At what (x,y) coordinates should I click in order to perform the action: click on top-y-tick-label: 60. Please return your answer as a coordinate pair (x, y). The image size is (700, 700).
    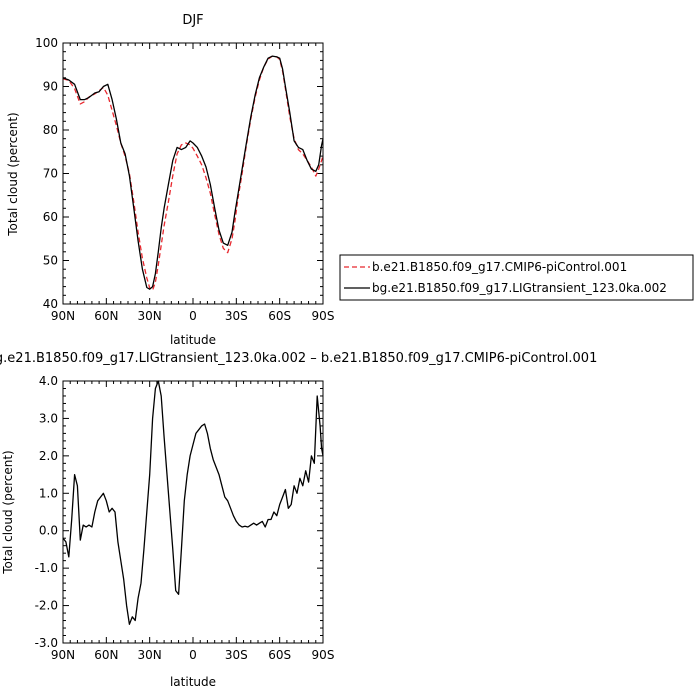
    Looking at the image, I should click on (50, 217).